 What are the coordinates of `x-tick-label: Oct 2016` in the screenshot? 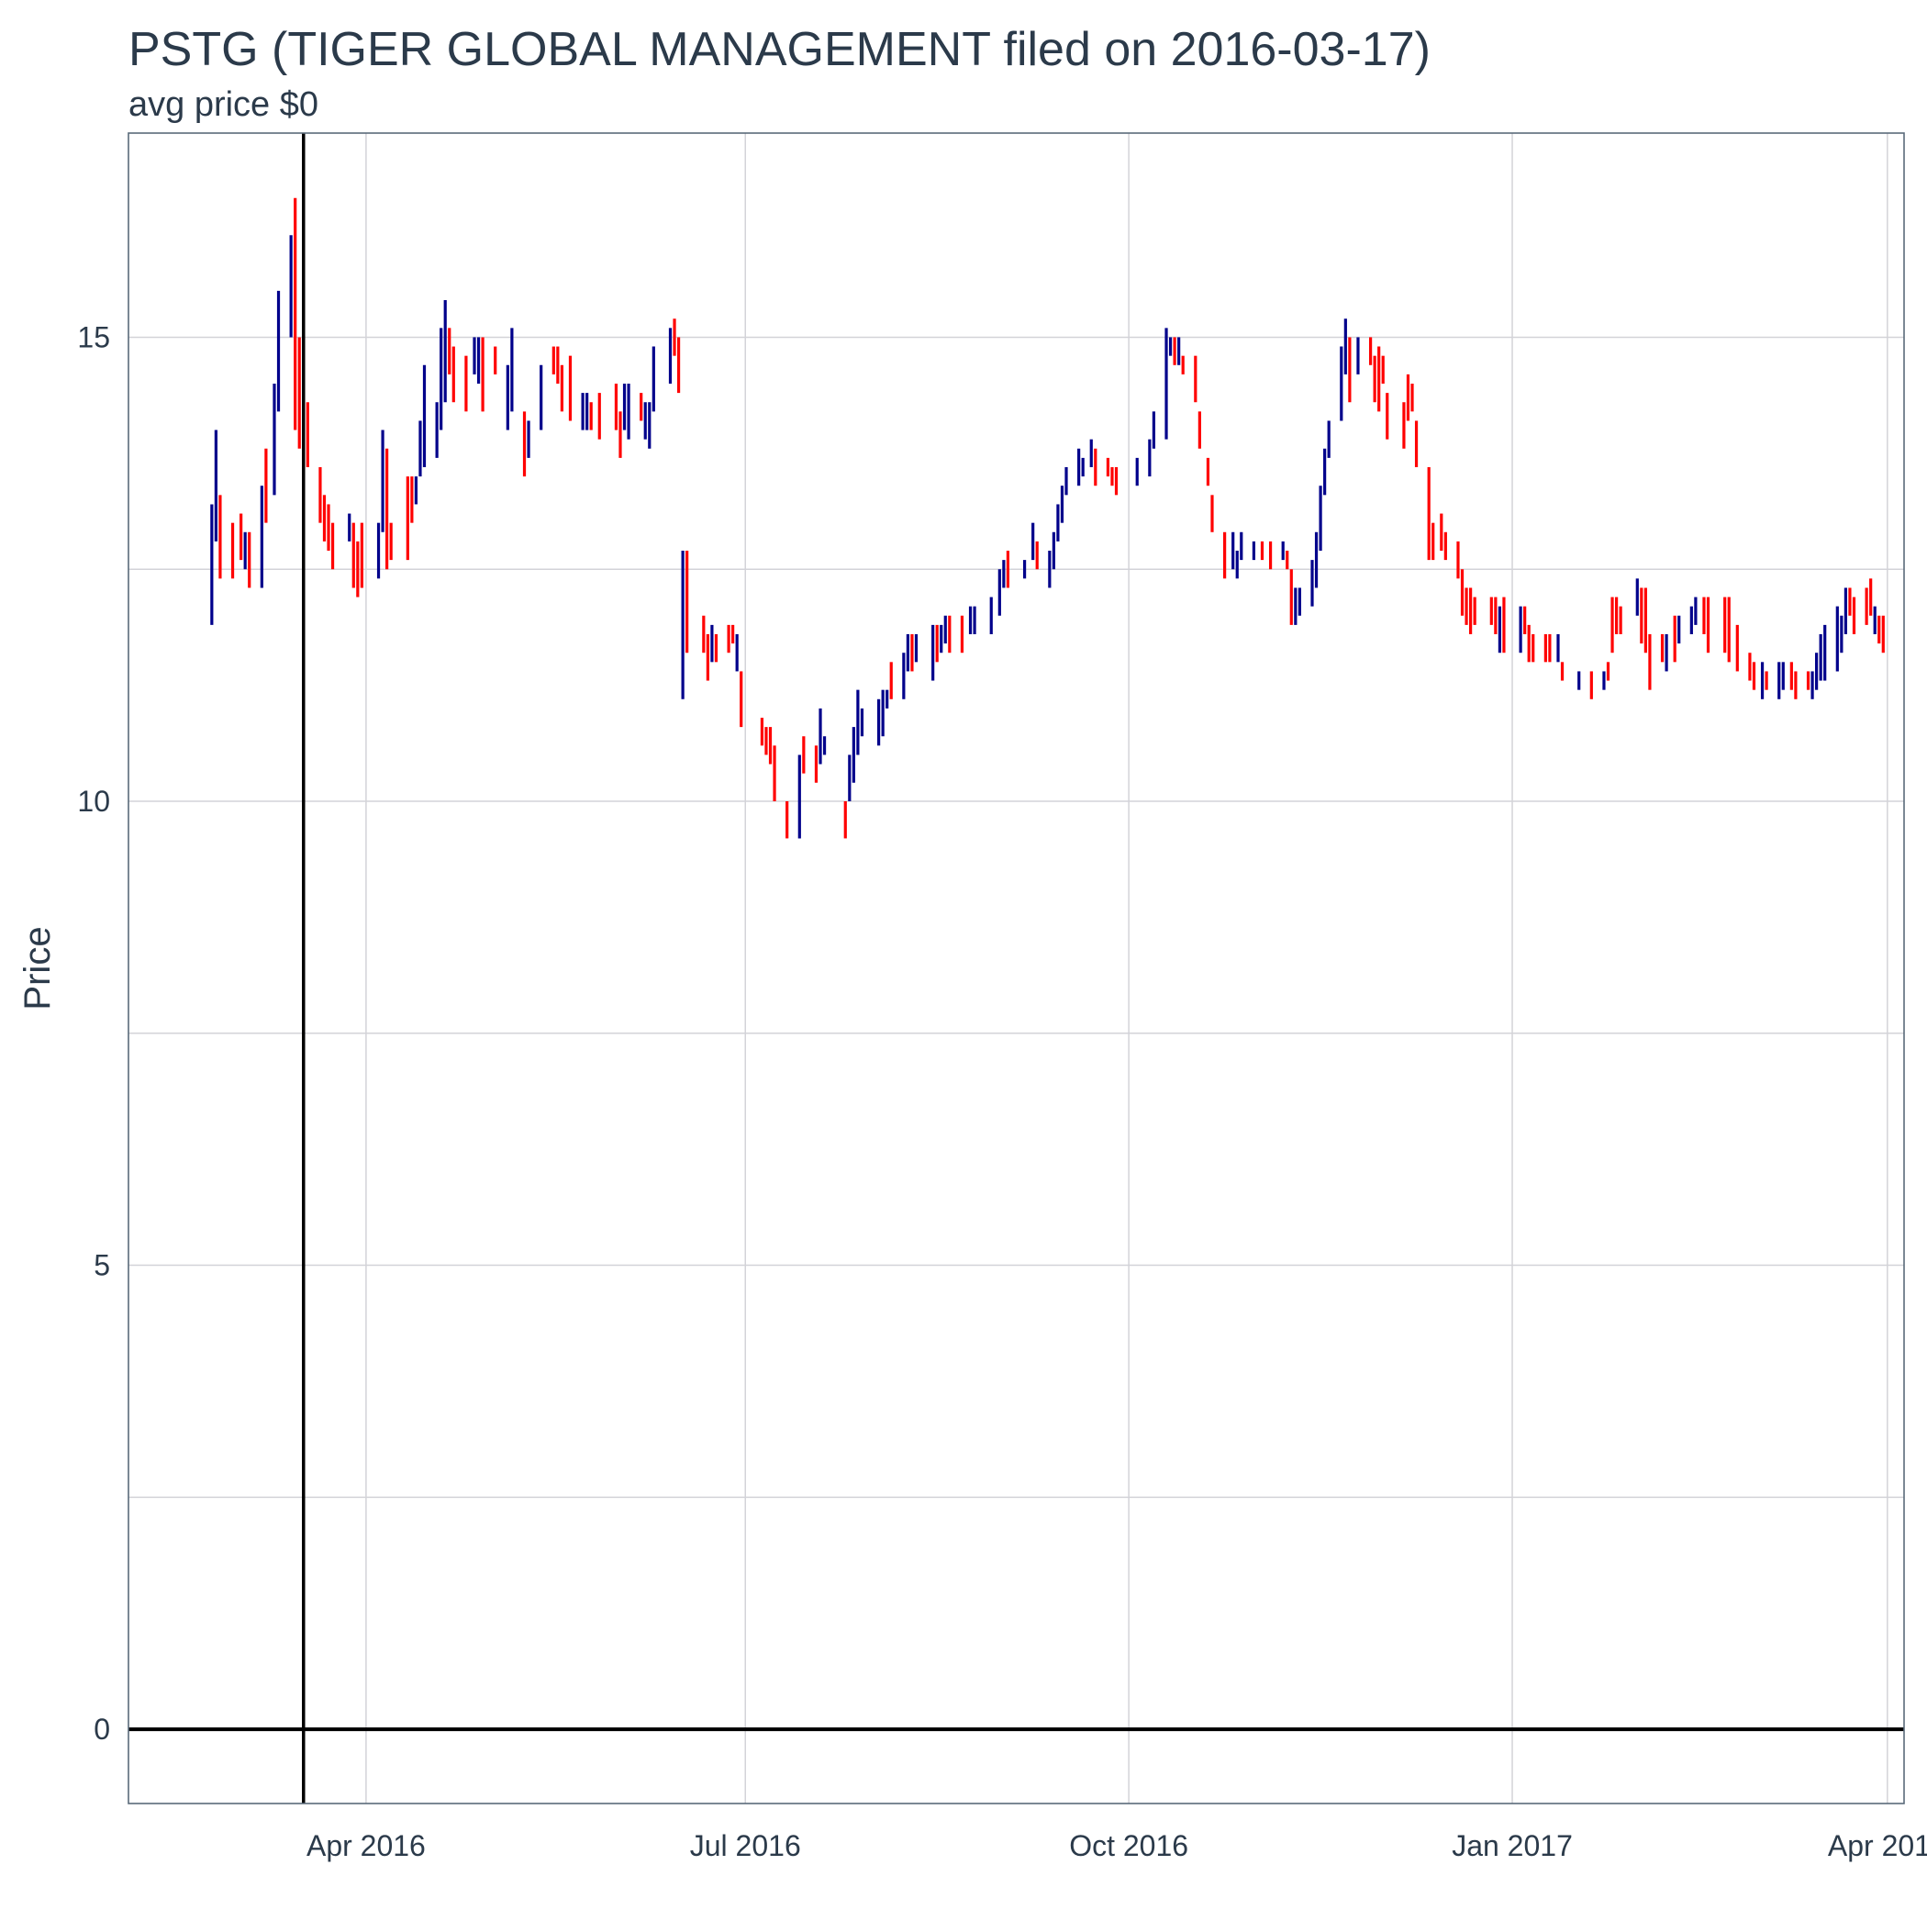 It's located at (1128, 1845).